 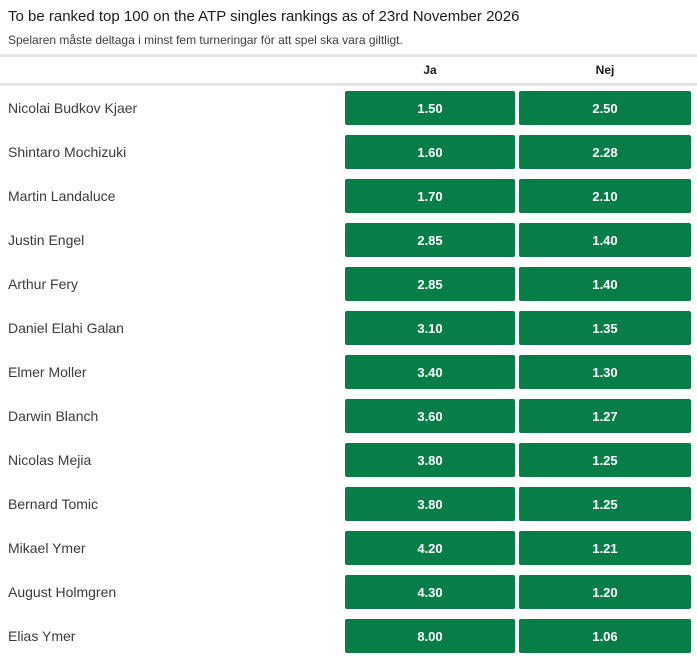 What do you see at coordinates (53, 416) in the screenshot?
I see `player-name: Darwin Blanch` at bounding box center [53, 416].